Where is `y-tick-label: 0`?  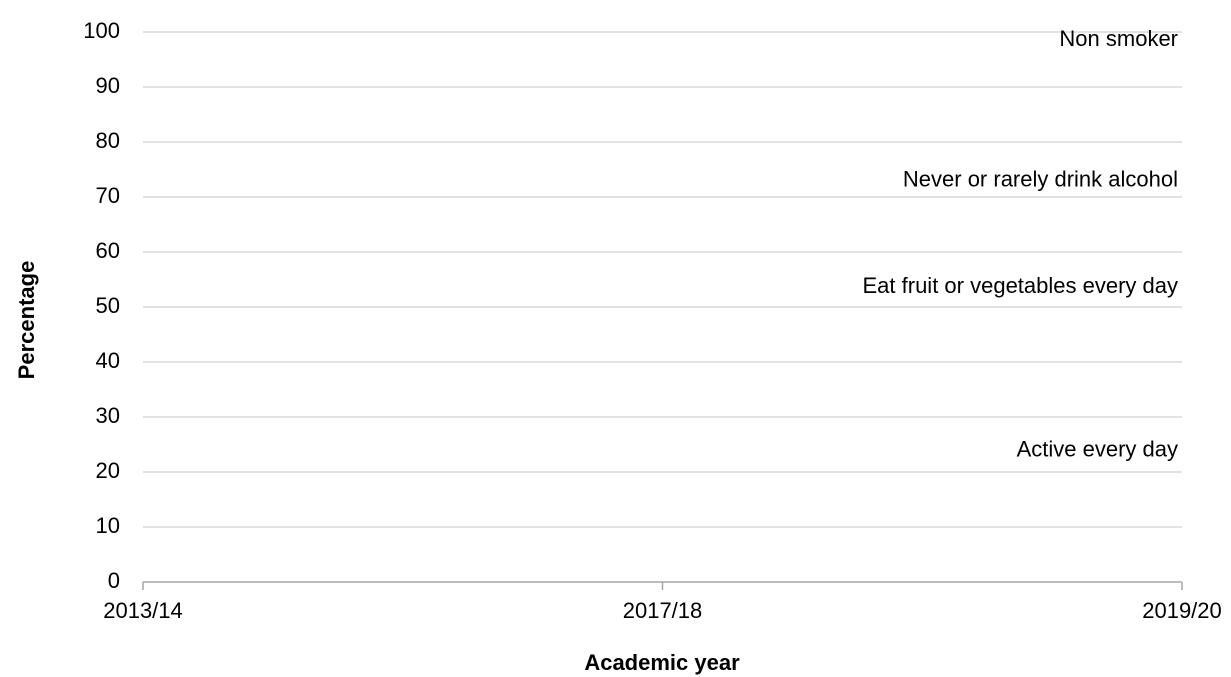 y-tick-label: 0 is located at coordinates (114, 580).